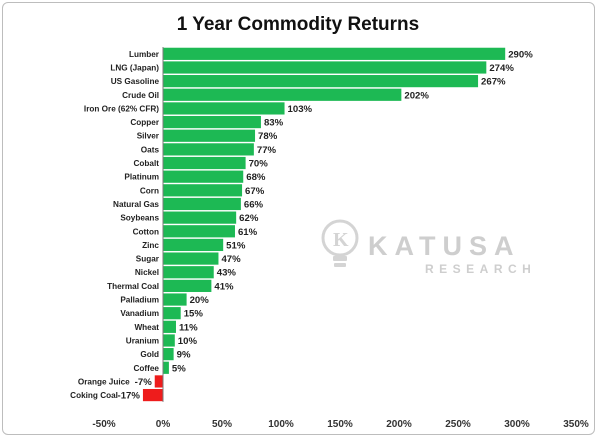  What do you see at coordinates (236, 245) in the screenshot?
I see `value-label-zinc: 51%` at bounding box center [236, 245].